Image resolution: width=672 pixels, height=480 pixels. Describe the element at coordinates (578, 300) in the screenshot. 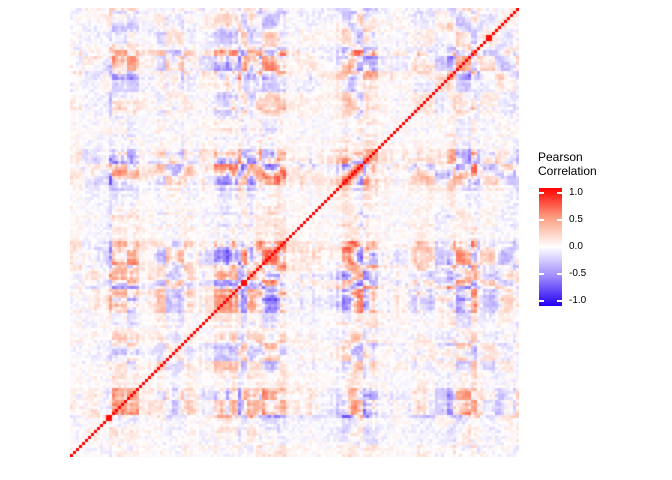

I see `legend-tick-label: -1.0` at that location.